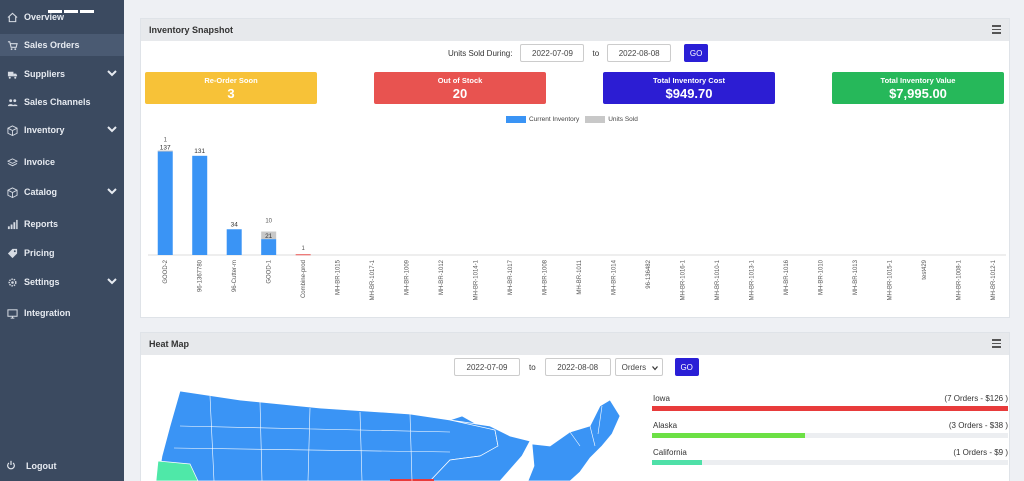  What do you see at coordinates (918, 80) in the screenshot?
I see `card-label: Total Inventory Value` at bounding box center [918, 80].